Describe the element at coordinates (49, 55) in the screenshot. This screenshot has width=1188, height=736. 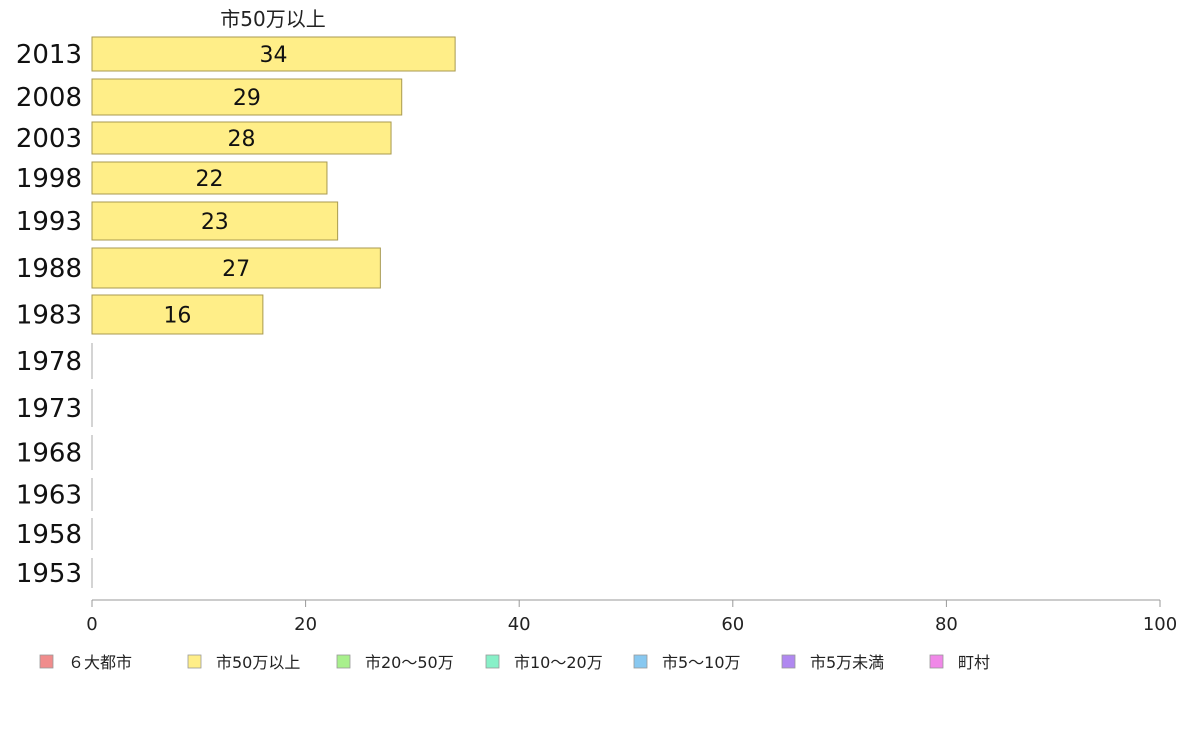
I see `y-tick-label: 2013` at that location.